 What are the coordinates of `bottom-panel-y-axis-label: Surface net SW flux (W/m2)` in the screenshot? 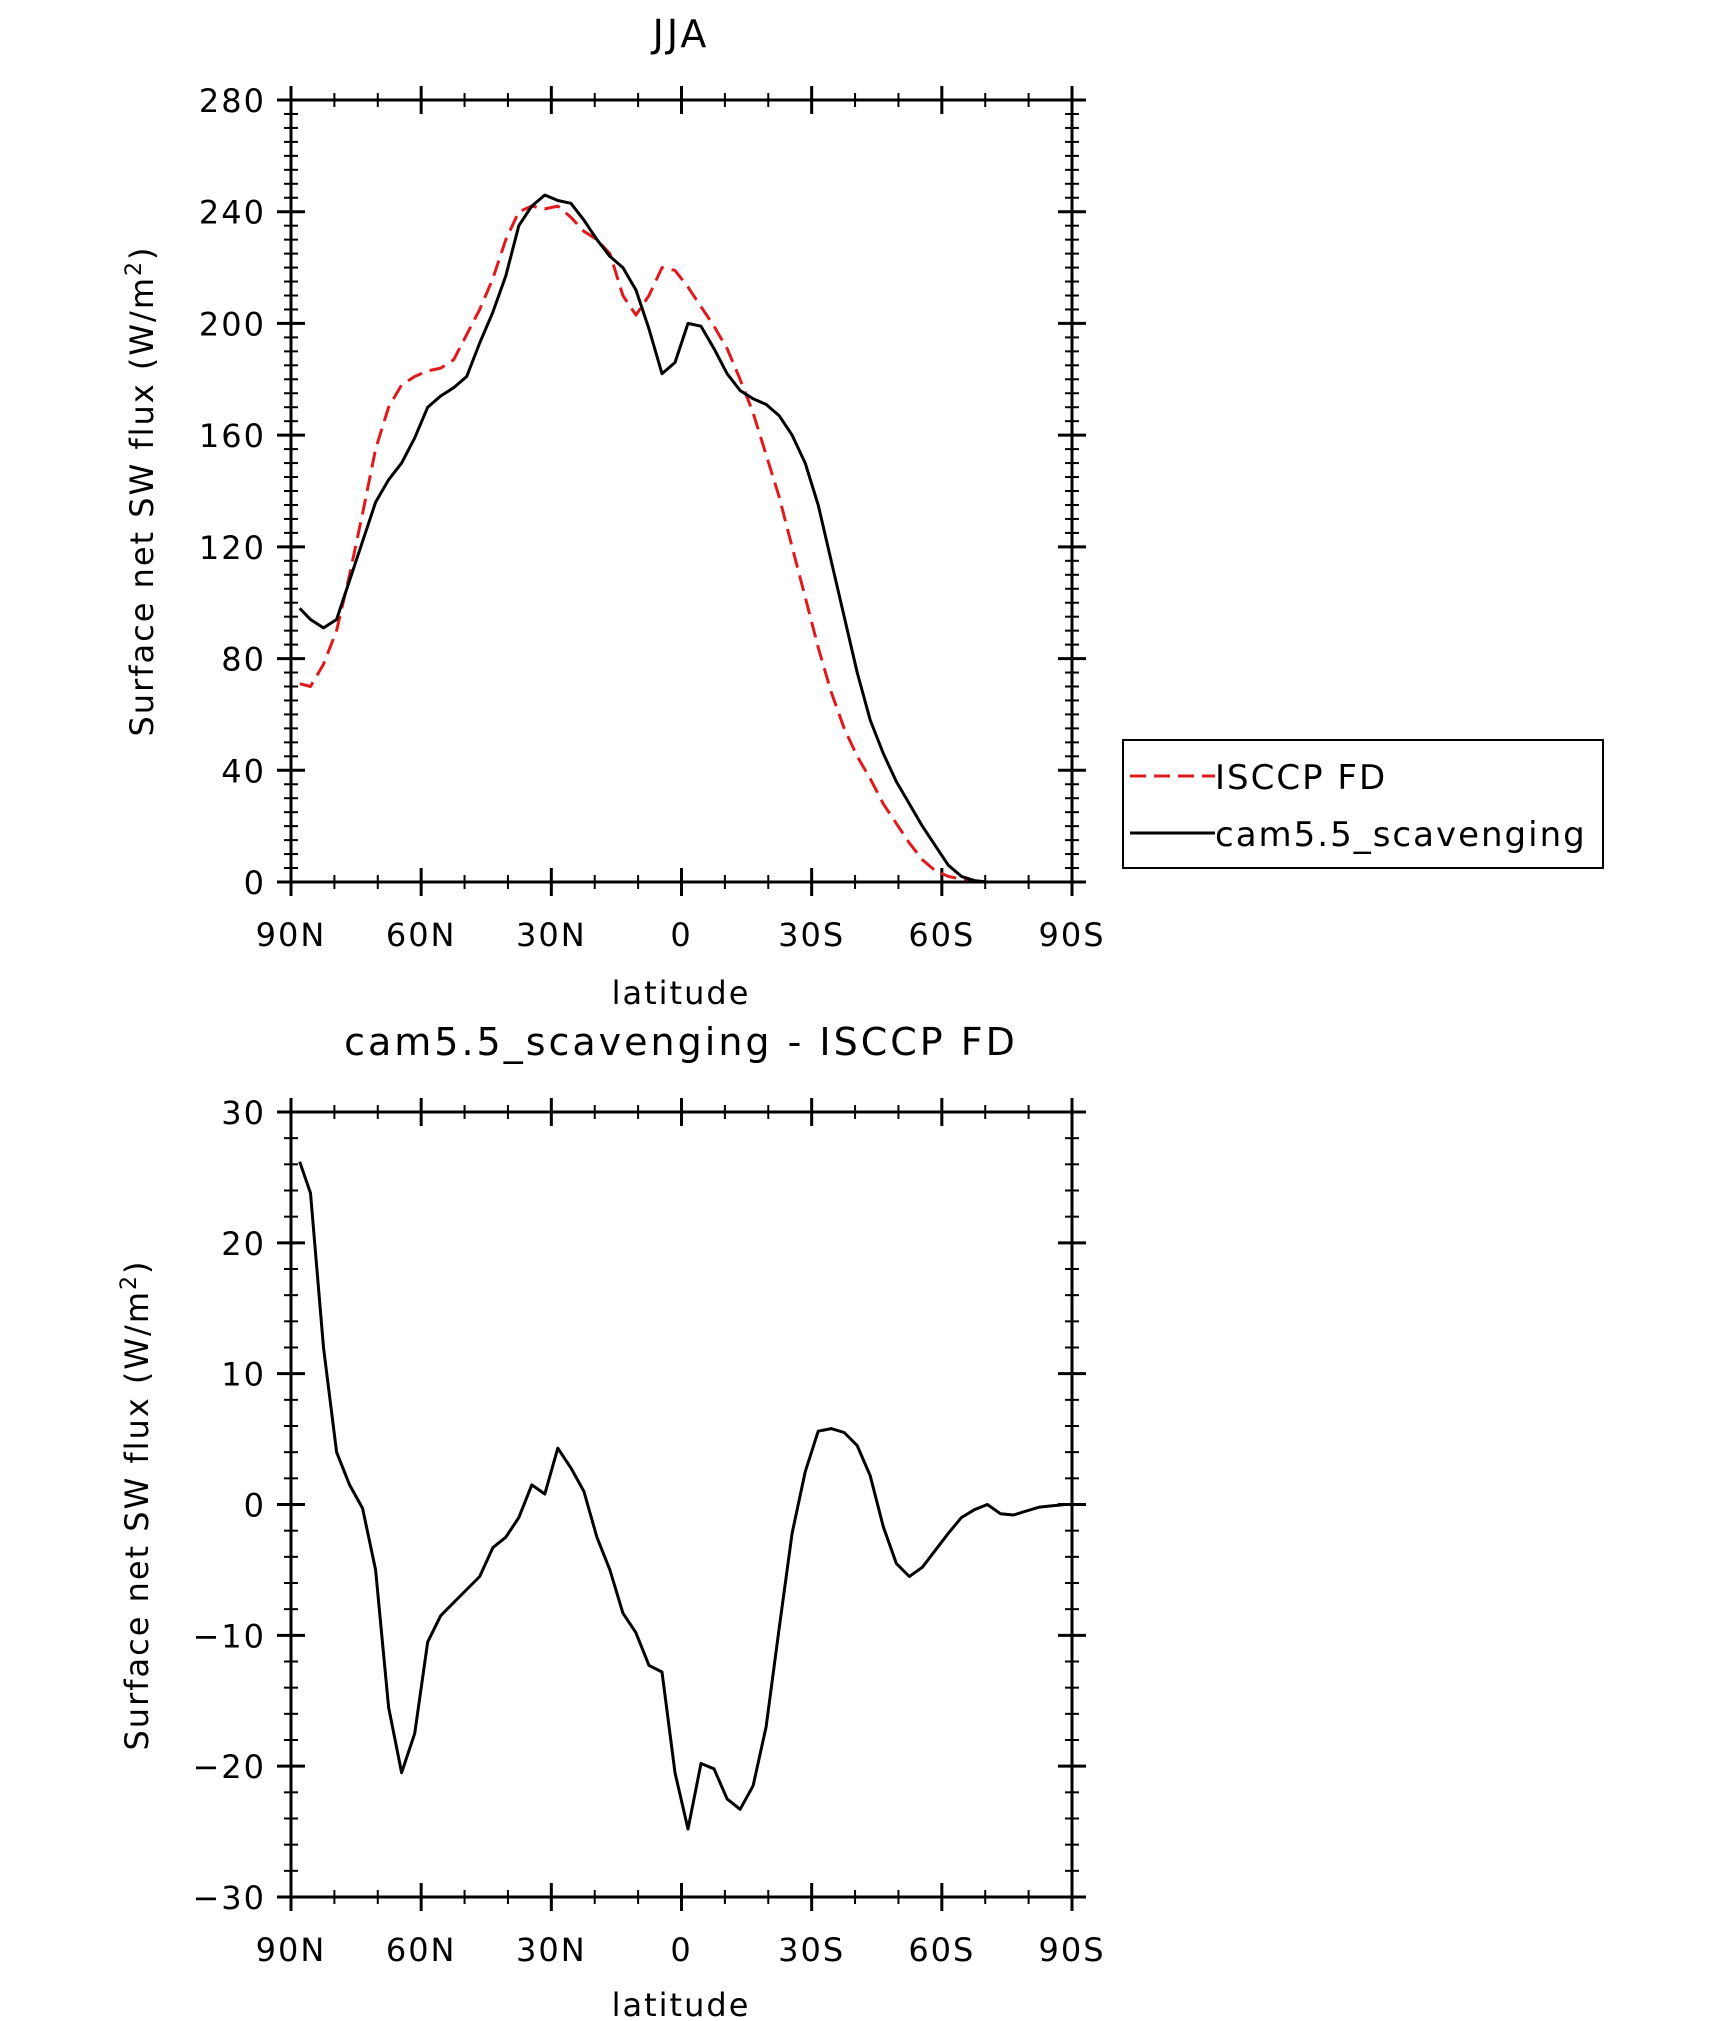 It's located at (136, 1505).